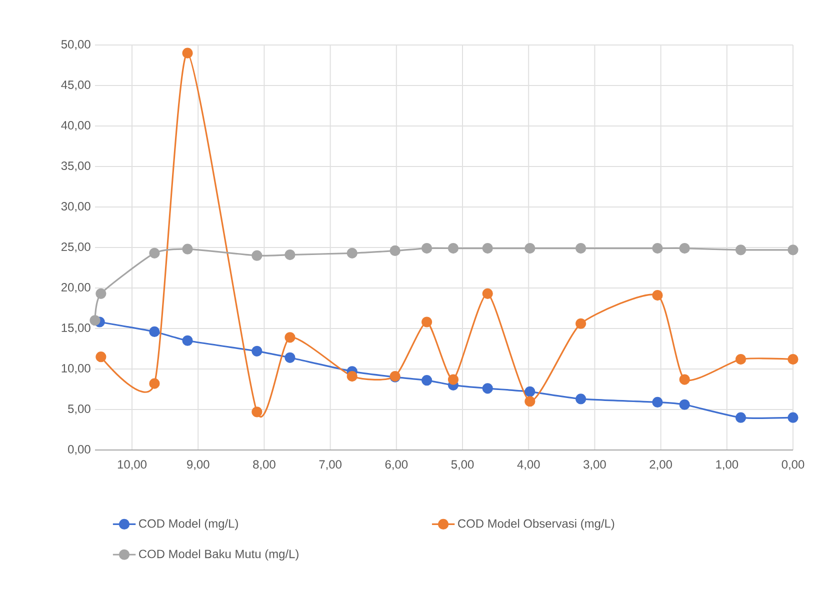 The width and height of the screenshot is (829, 597). I want to click on legend-label: COD Model (mg/L), so click(188, 524).